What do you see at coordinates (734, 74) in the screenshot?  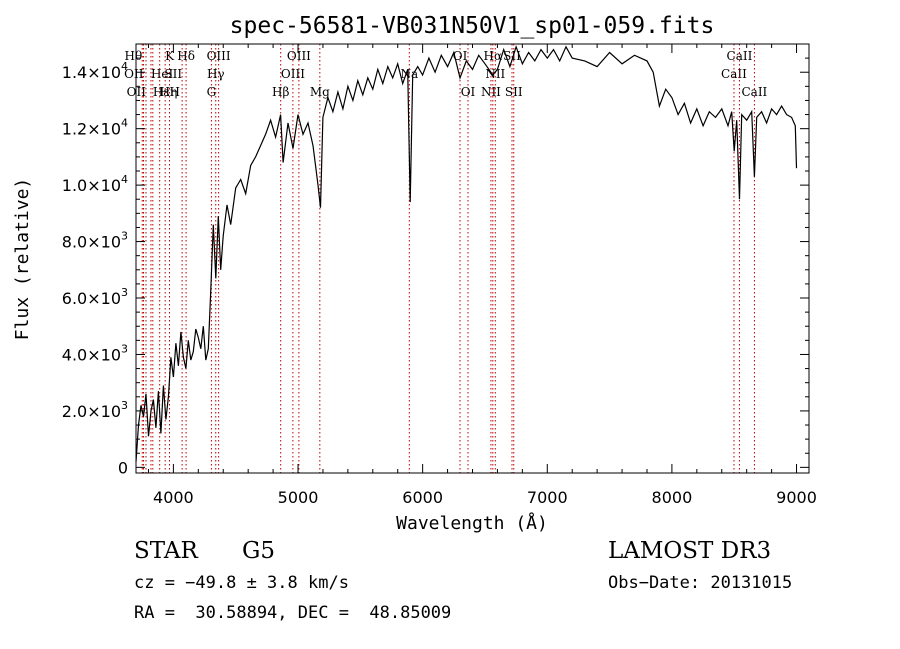 I see `line-marker-label-25: CaII` at bounding box center [734, 74].